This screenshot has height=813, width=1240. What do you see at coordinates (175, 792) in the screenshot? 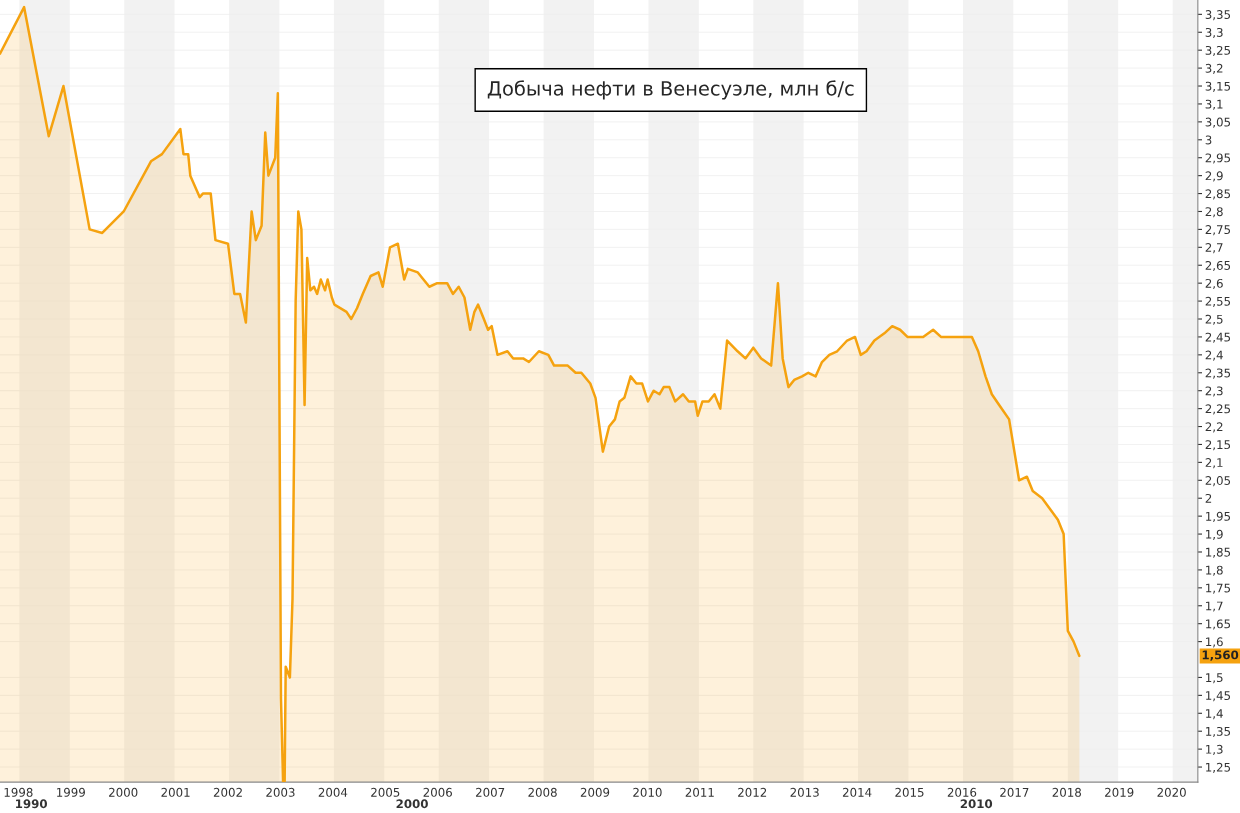
I see `x-tick-label: 2001` at bounding box center [175, 792].